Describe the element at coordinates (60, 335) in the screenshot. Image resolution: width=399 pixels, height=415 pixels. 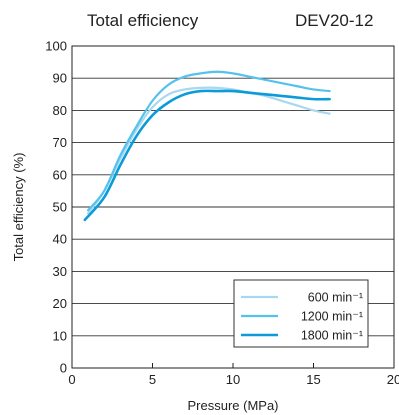
I see `y-tick-label: 10` at that location.